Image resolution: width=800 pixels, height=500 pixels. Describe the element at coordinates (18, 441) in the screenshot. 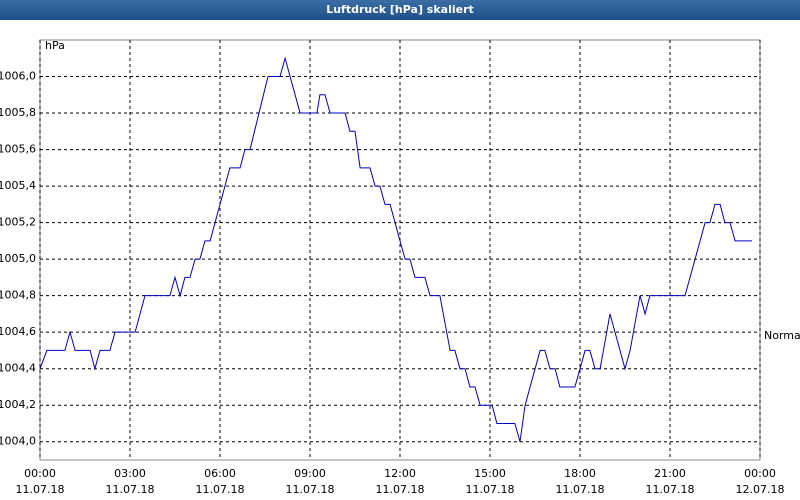

I see `y-tick-label: 1004,0` at that location.